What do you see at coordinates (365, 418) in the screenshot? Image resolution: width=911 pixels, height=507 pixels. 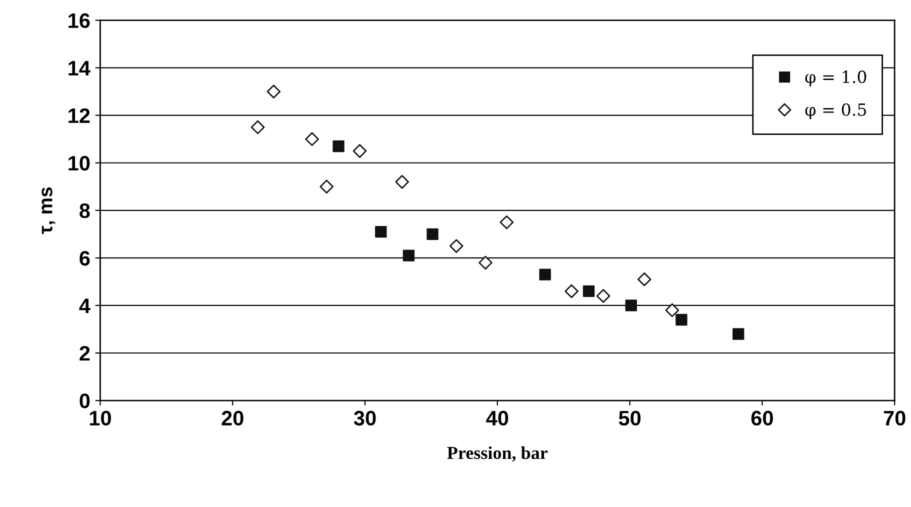 I see `x-tick-label: 30` at bounding box center [365, 418].